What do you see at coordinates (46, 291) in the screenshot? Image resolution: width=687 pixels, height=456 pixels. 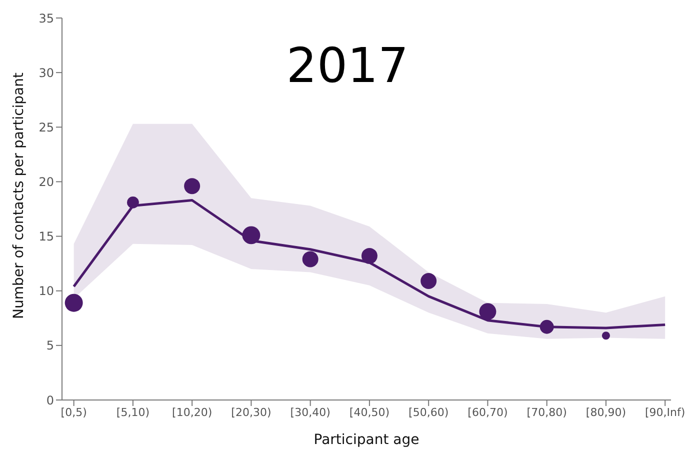 I see `y-tick-label: 10` at bounding box center [46, 291].